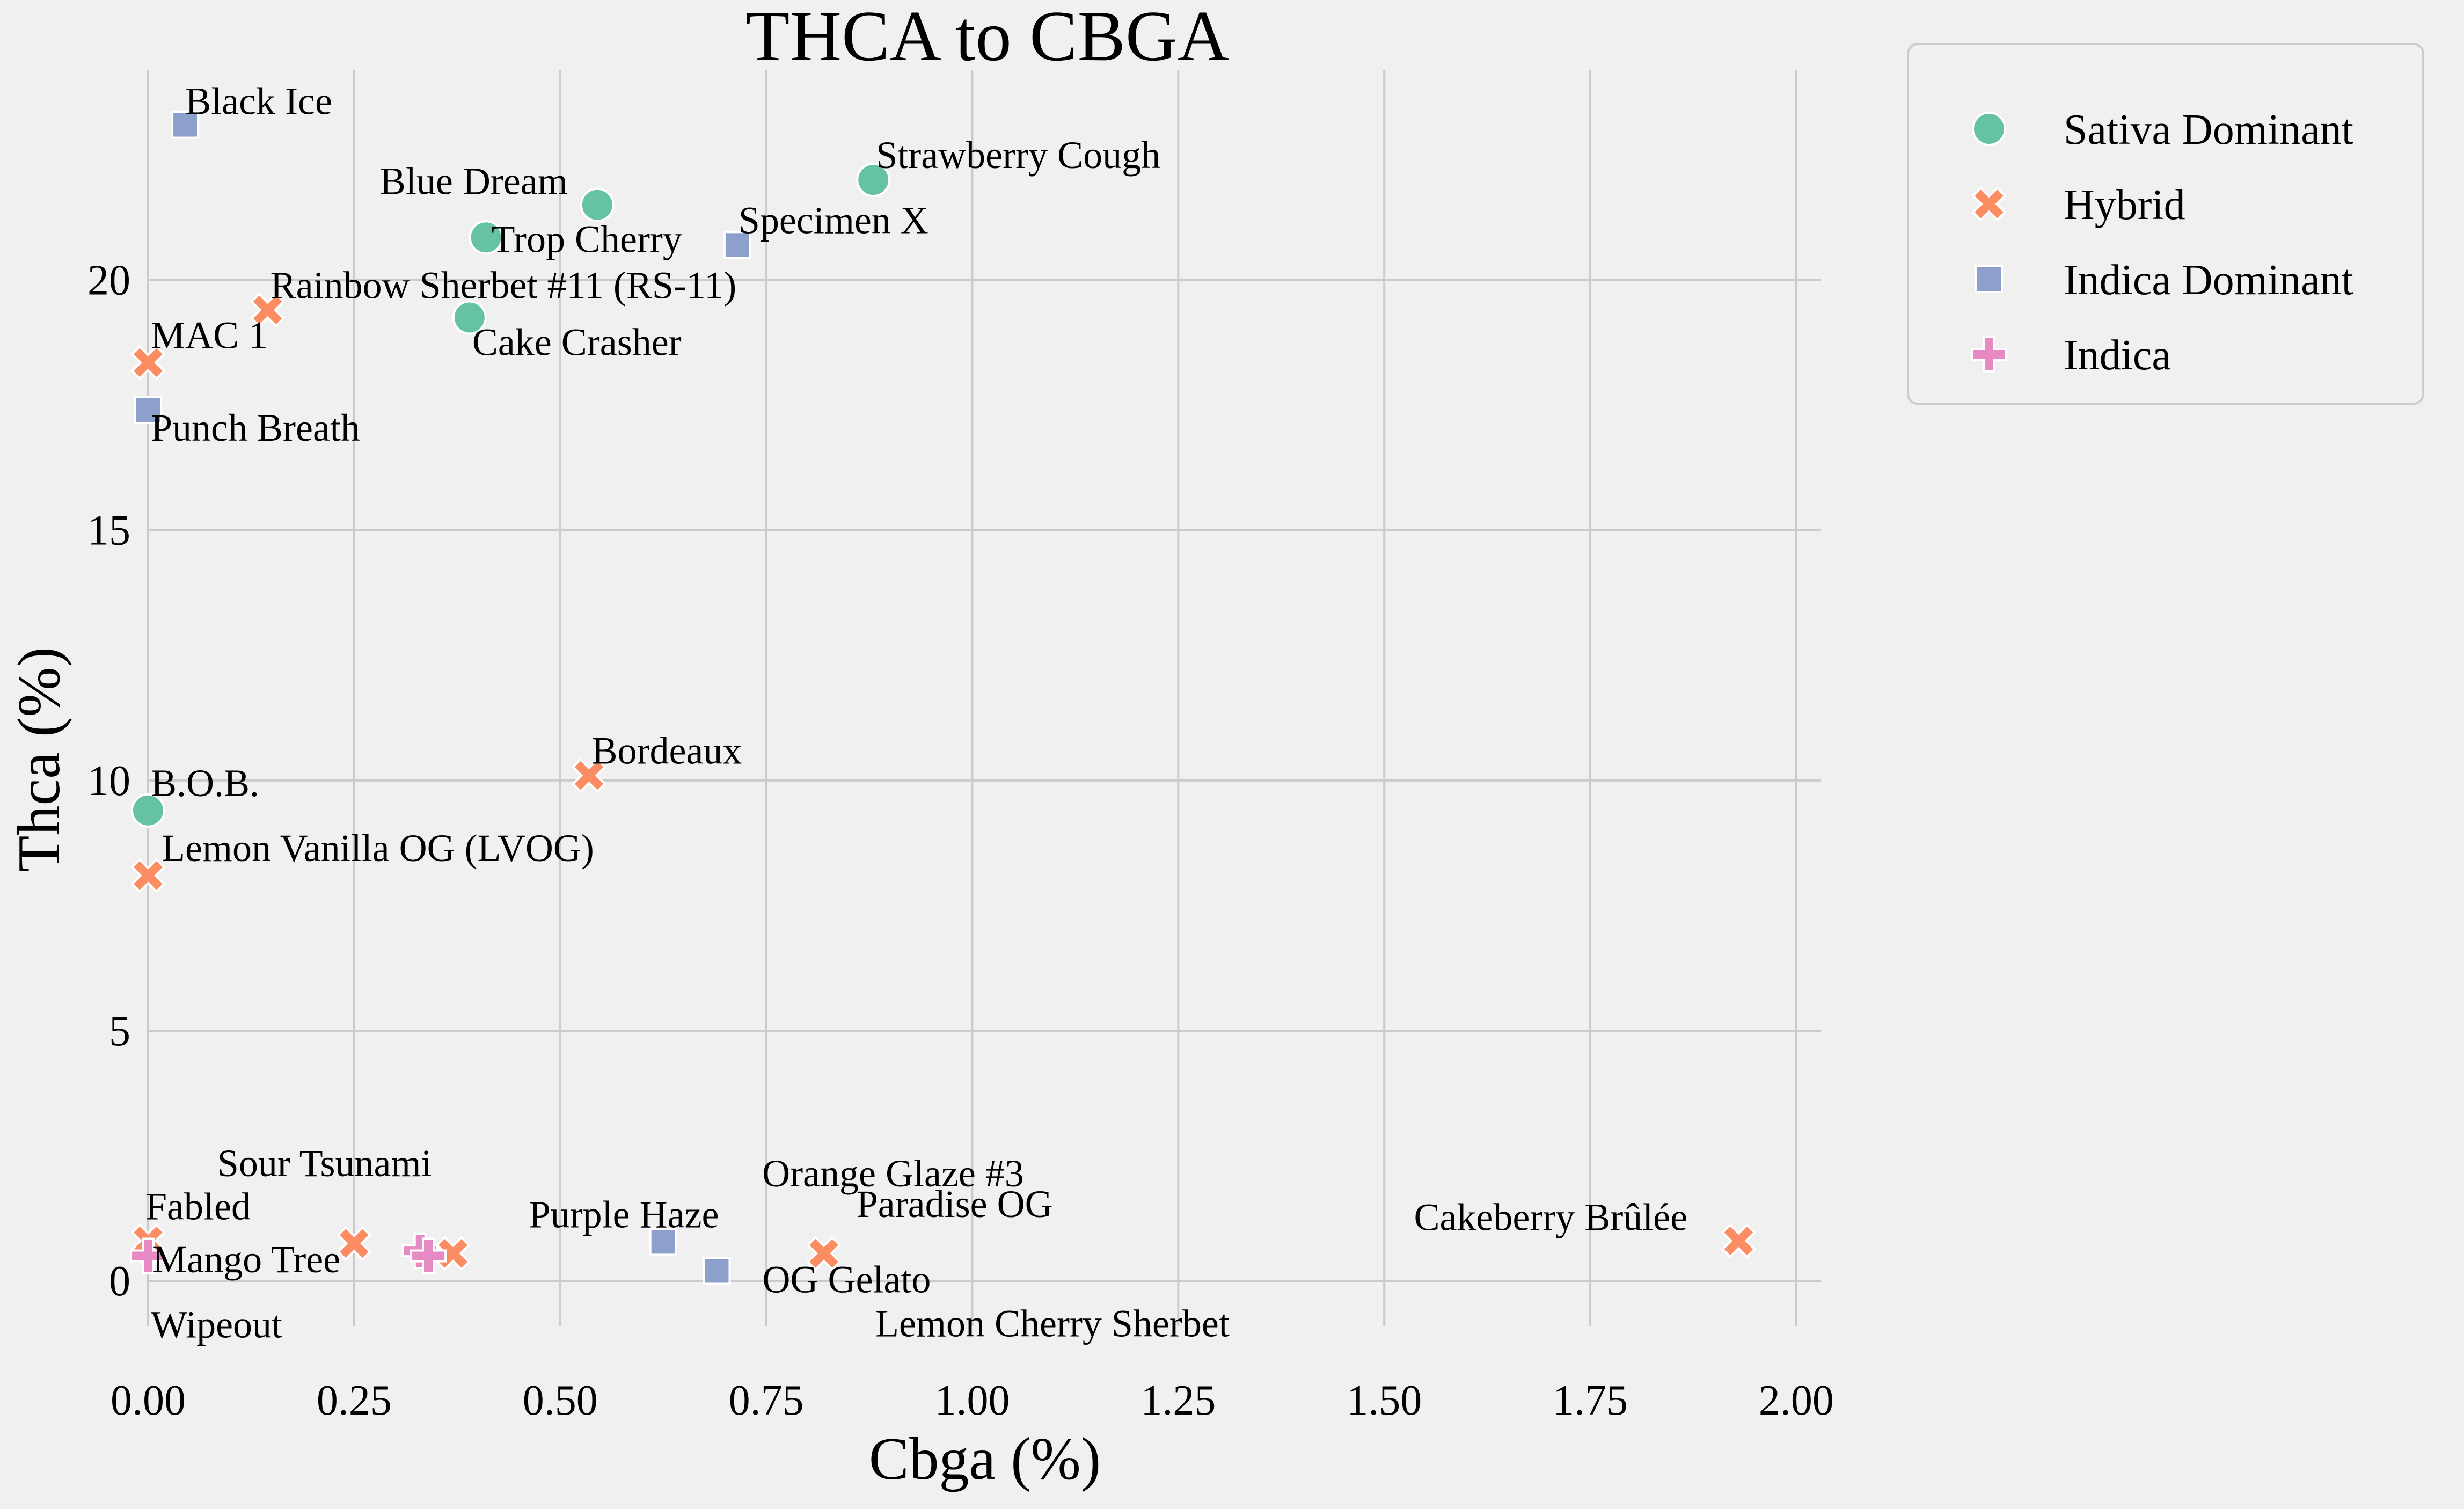  What do you see at coordinates (324, 1163) in the screenshot?
I see `point-label: Sour Tsunami` at bounding box center [324, 1163].